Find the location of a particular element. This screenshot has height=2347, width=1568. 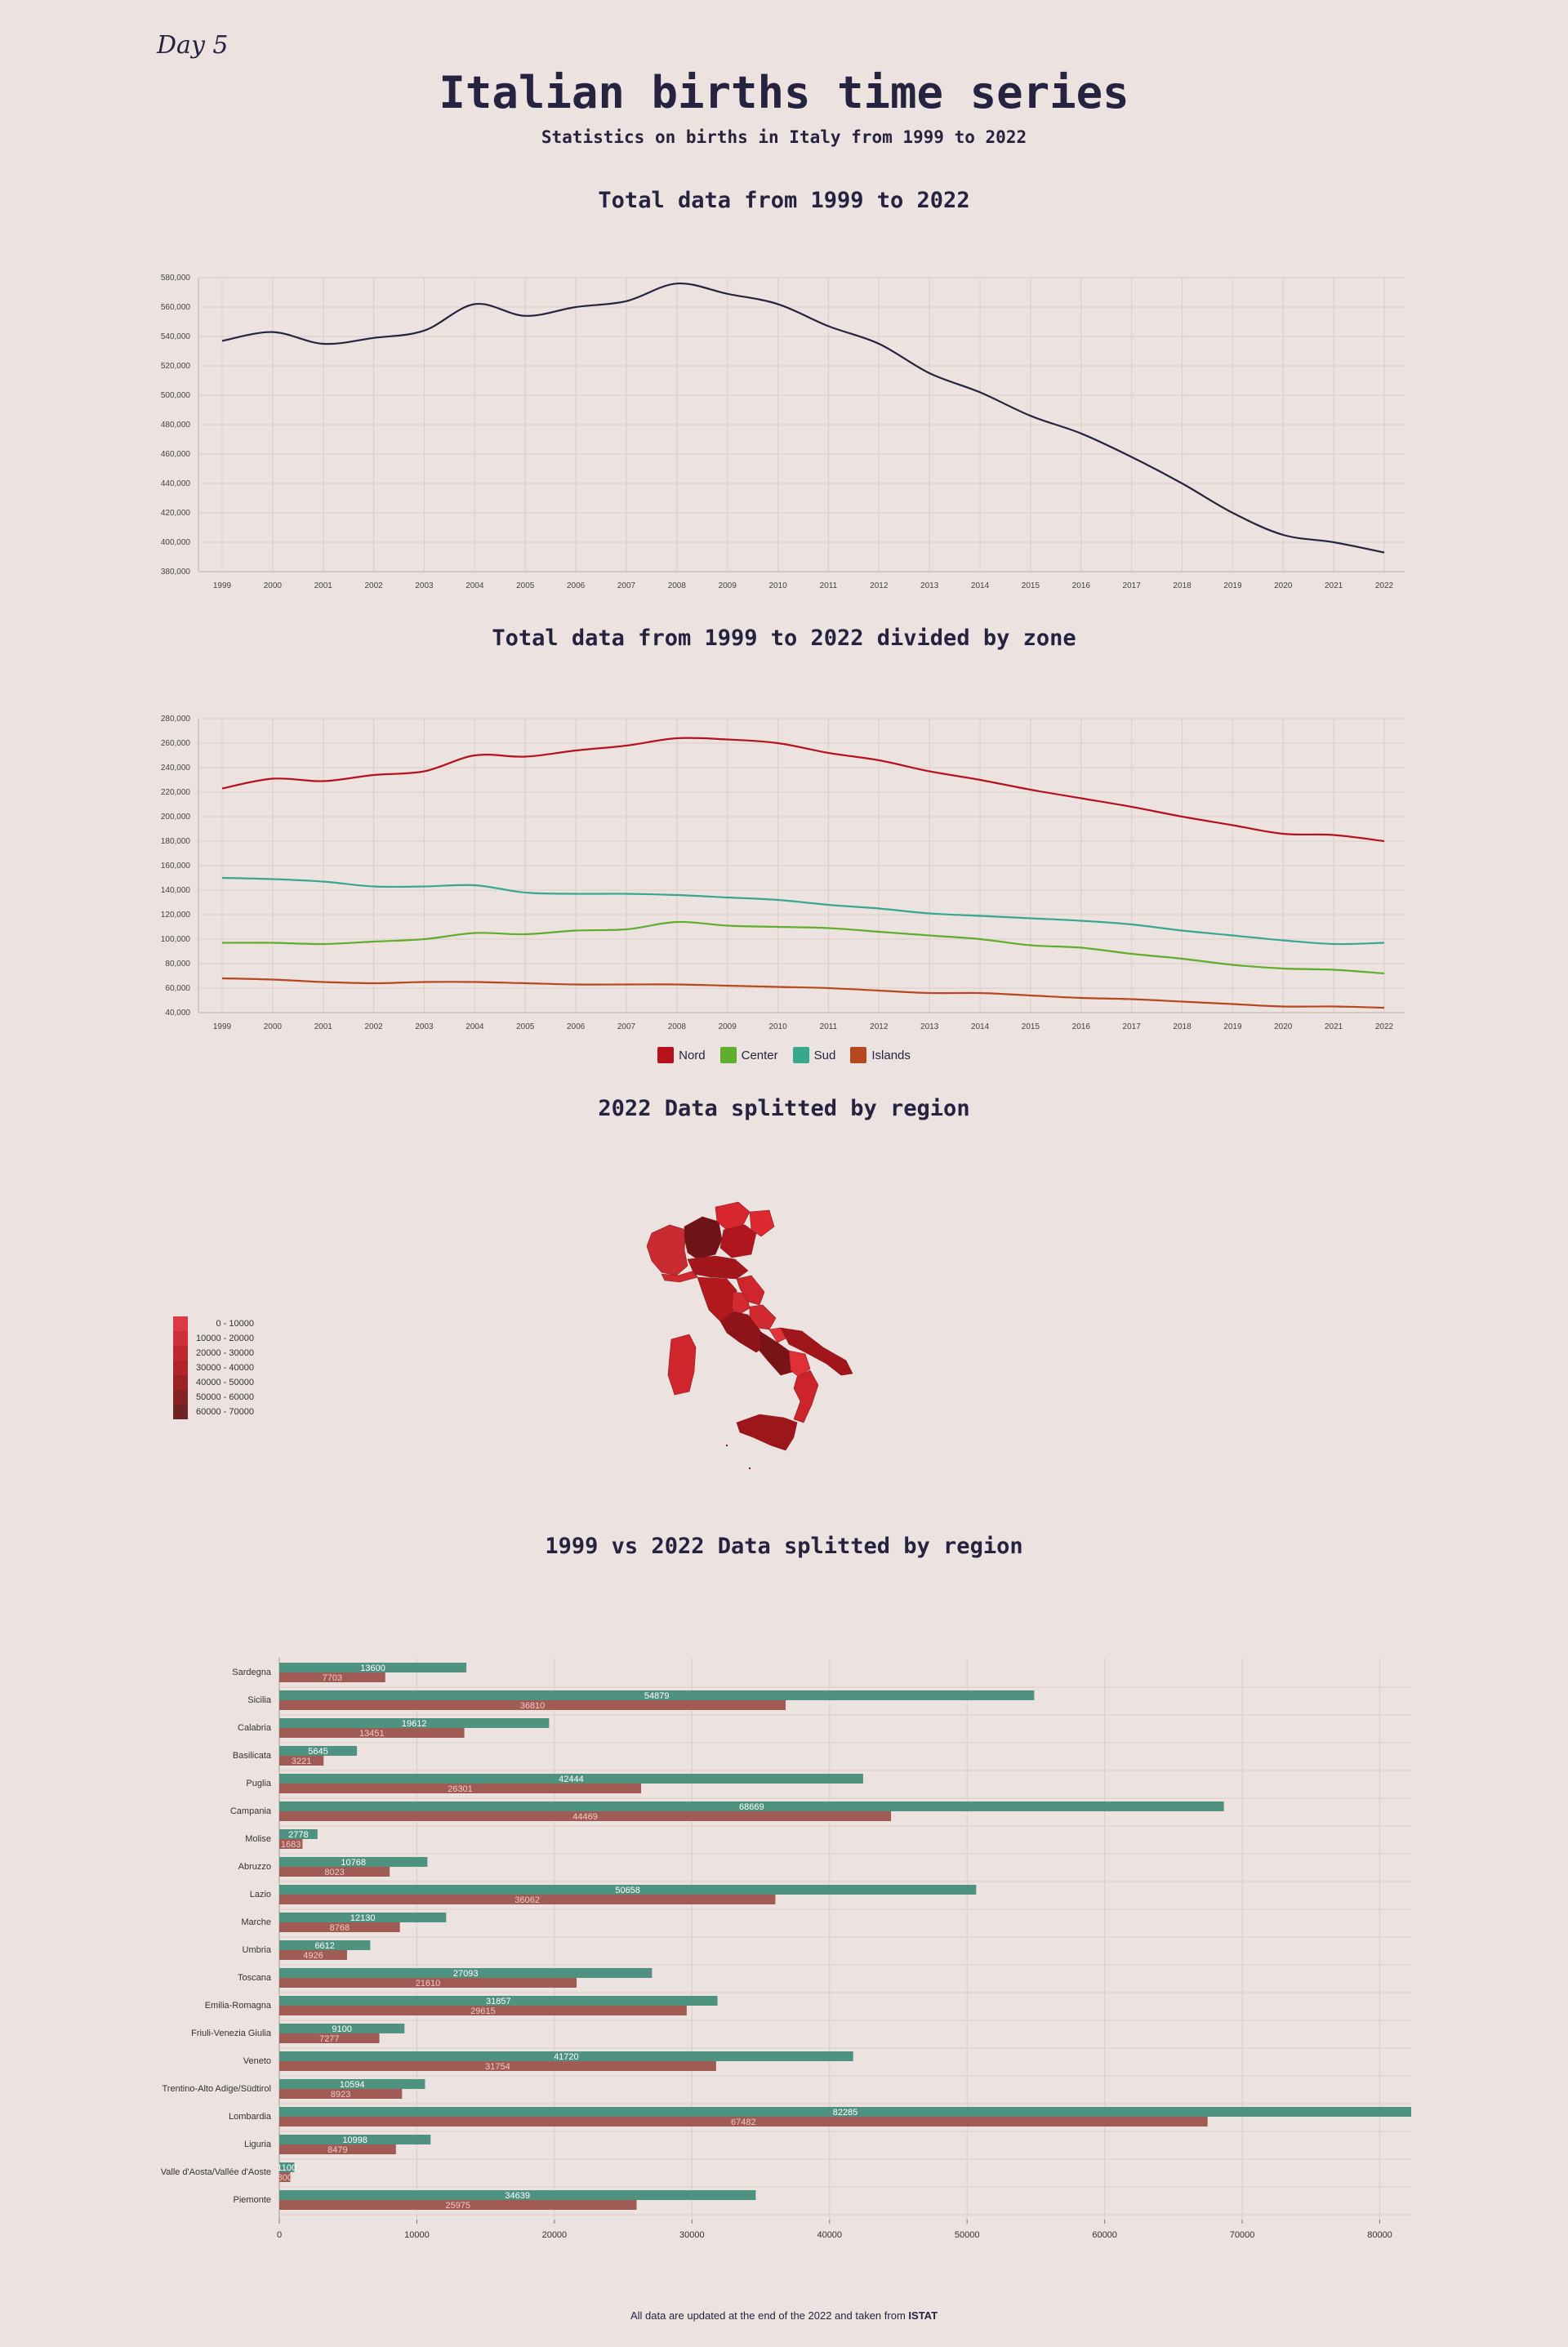

x-tick-label: 2002 is located at coordinates (373, 1026).